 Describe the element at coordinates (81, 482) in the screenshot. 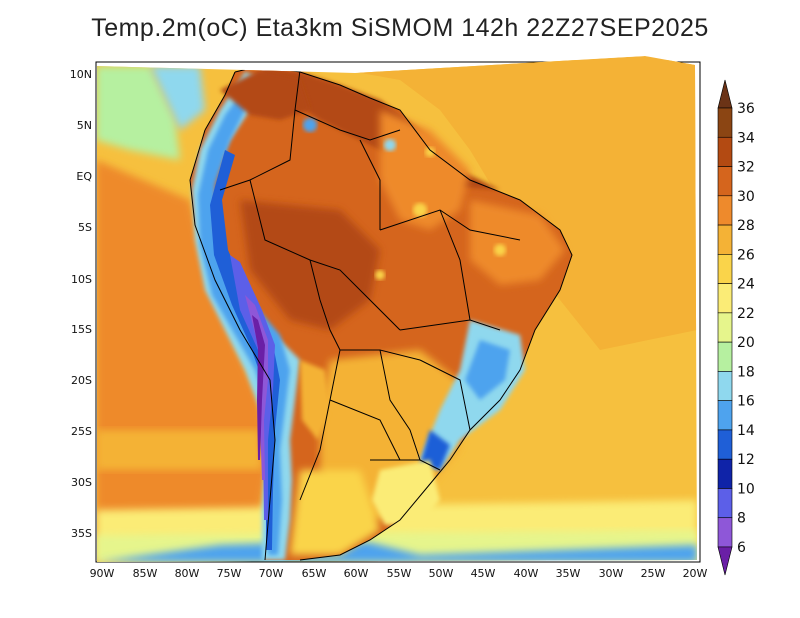

I see `lat-label: 30S` at that location.